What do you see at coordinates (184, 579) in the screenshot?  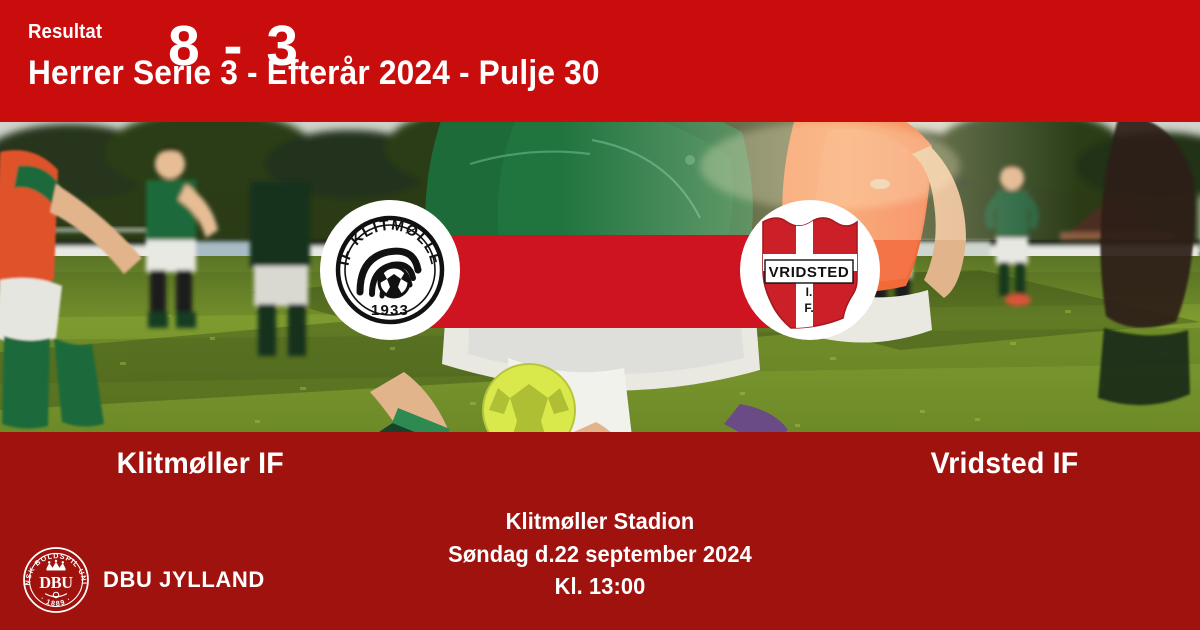 I see `dbu-jylland-wordmark: DBU JYLLAND` at bounding box center [184, 579].